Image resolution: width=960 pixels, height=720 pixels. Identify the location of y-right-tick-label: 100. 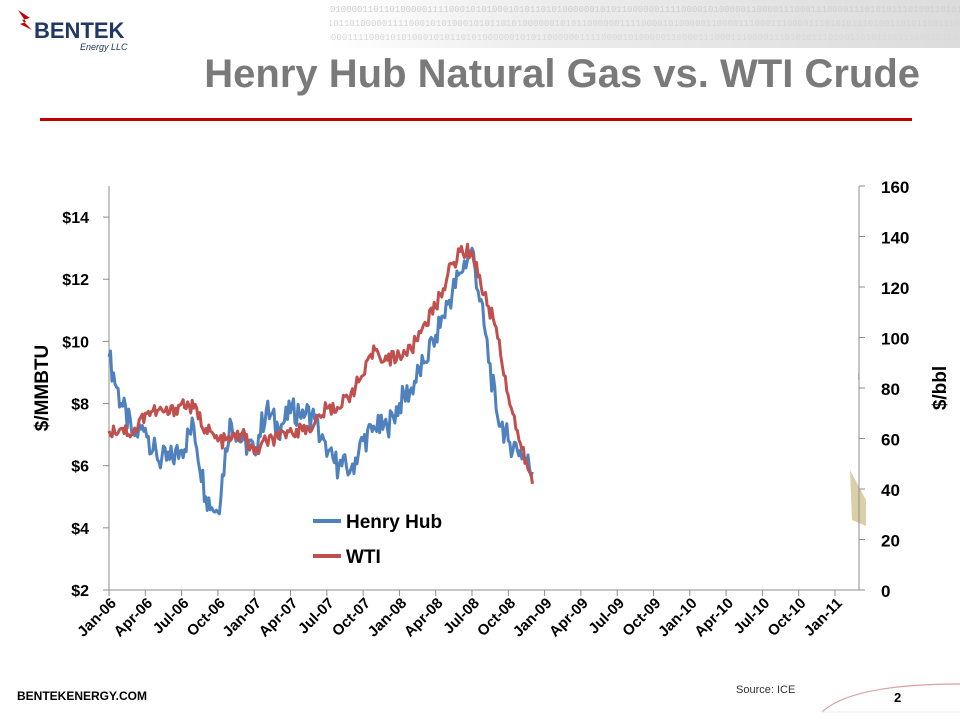
(895, 339).